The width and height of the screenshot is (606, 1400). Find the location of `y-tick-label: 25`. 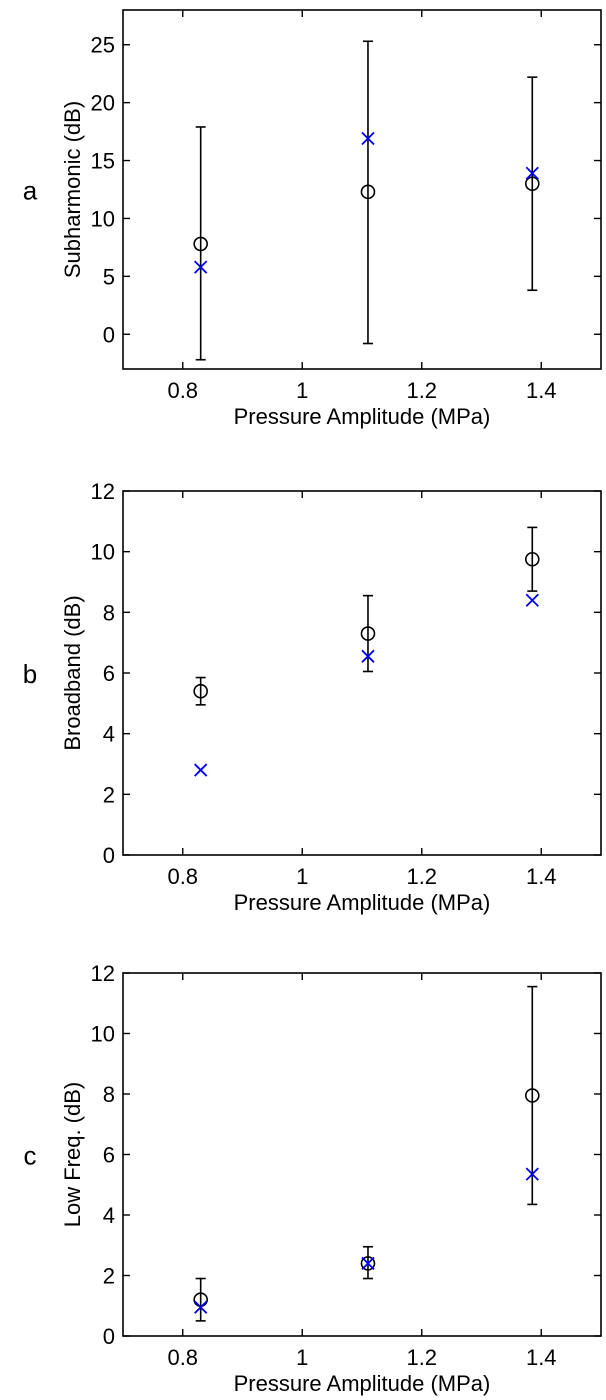

y-tick-label: 25 is located at coordinates (103, 45).